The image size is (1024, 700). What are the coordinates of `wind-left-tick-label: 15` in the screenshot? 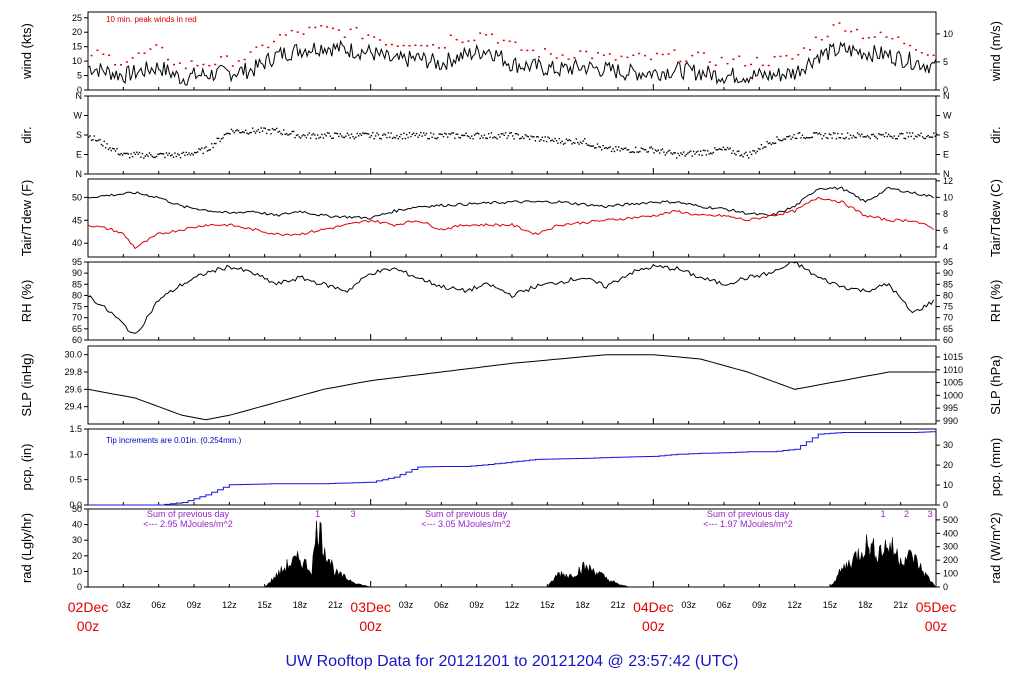 It's located at (77, 47).